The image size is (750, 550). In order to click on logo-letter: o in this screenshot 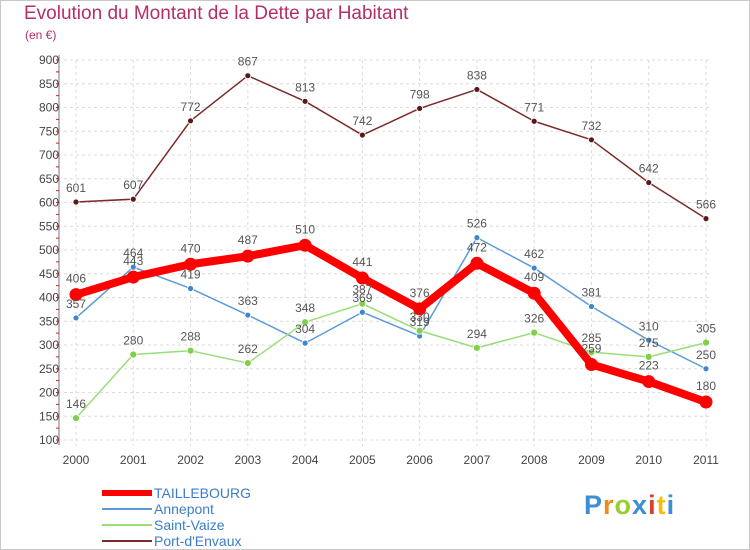, I will do `click(623, 505)`.